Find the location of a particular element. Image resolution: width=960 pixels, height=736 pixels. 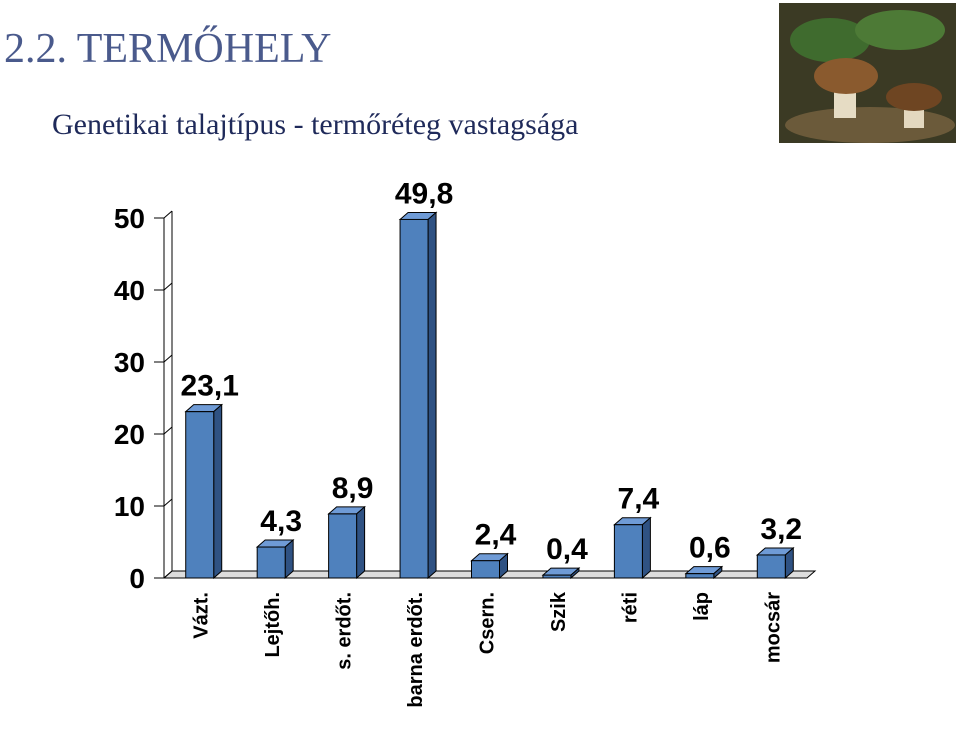

y-tick-label: 0 is located at coordinates (137, 578).